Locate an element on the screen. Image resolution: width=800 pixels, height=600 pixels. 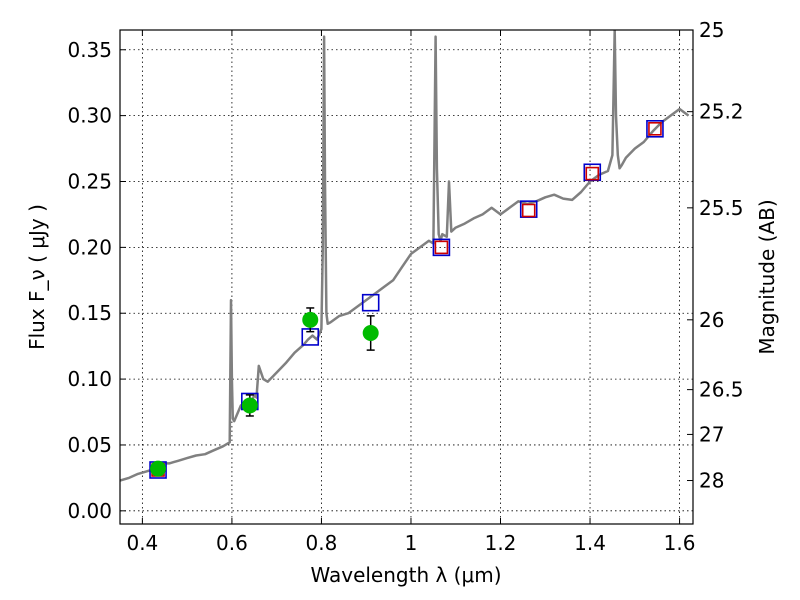
x-tick-label: 0.6 is located at coordinates (232, 543).